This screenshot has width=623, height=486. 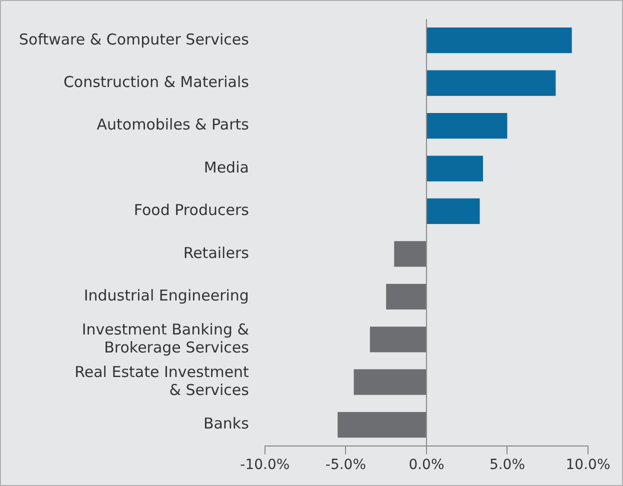 What do you see at coordinates (166, 338) in the screenshot?
I see `y-tick-label: Investment Banking & Brokerage Services` at bounding box center [166, 338].